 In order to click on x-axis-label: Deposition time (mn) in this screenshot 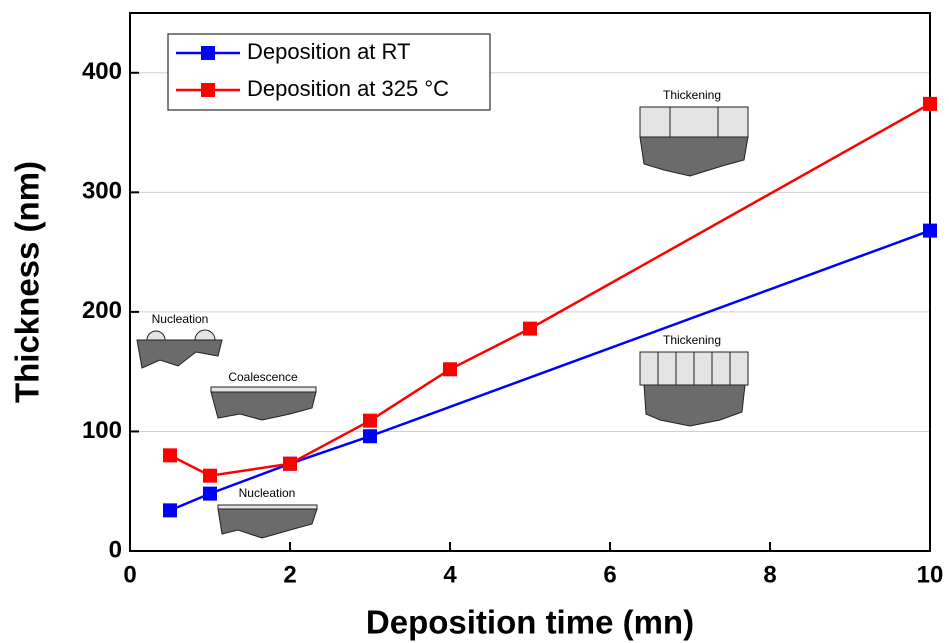, I will do `click(530, 622)`.